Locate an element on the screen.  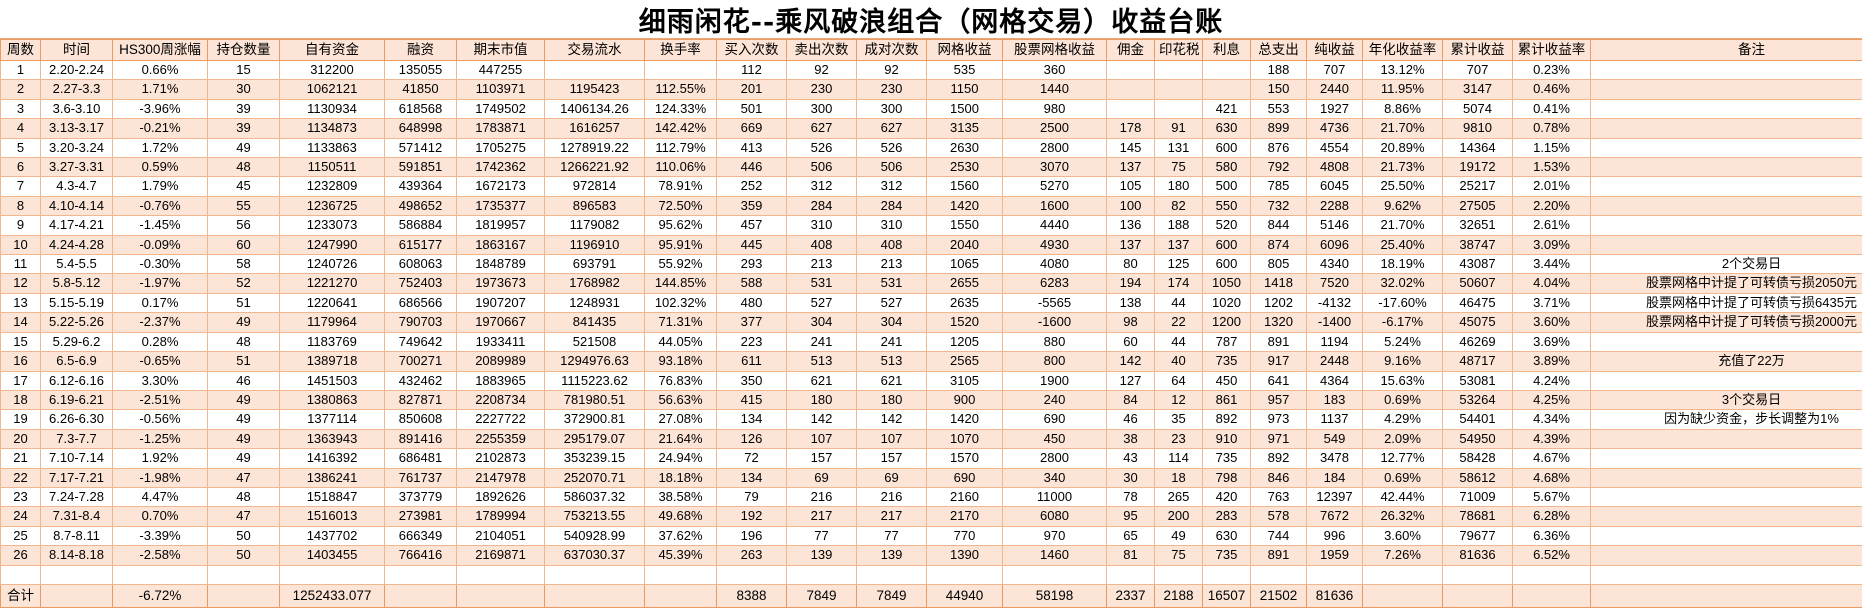
cell-pair-count: 531 is located at coordinates (892, 283).